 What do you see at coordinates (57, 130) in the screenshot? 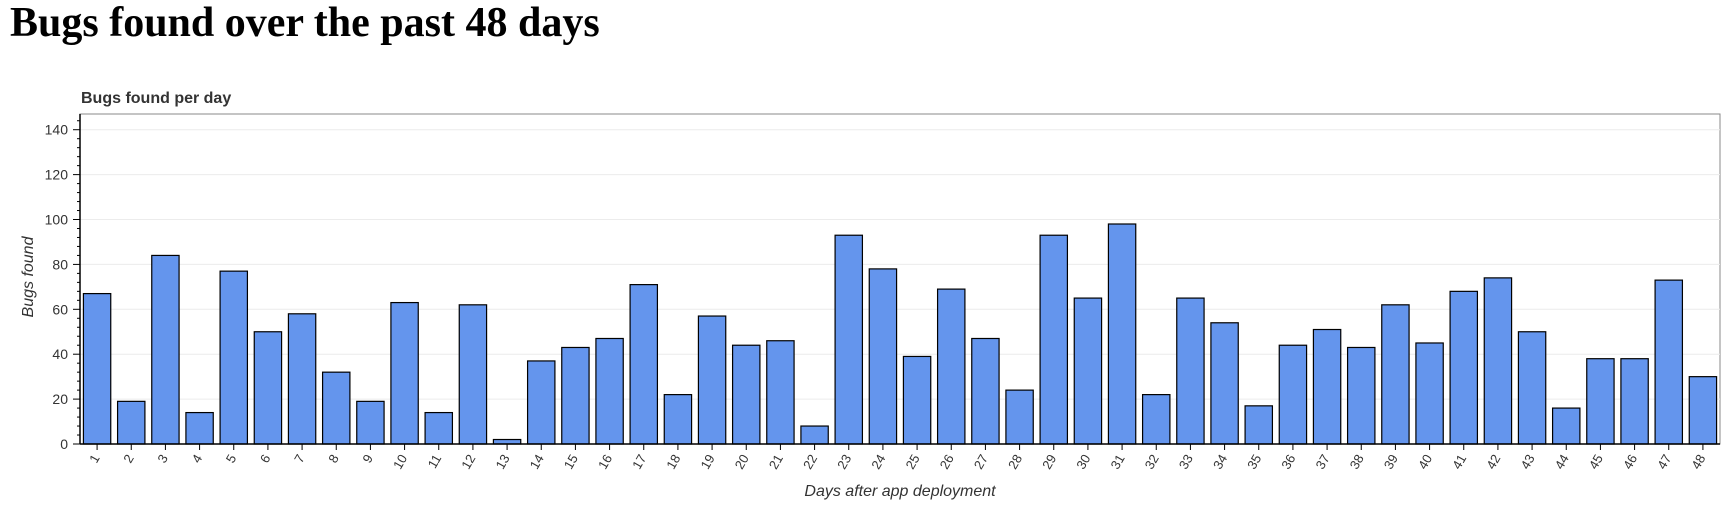
I see `y-tick-label: 140` at bounding box center [57, 130].